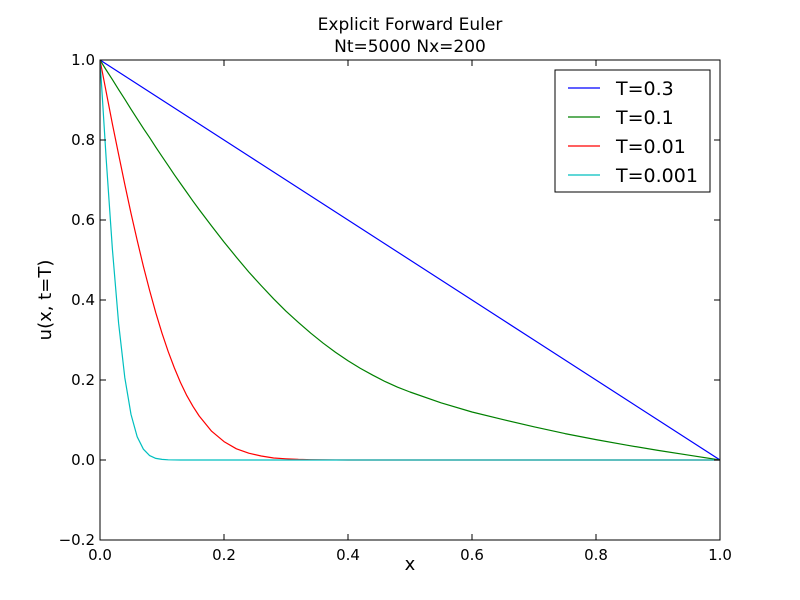 The height and width of the screenshot is (600, 800). What do you see at coordinates (650, 147) in the screenshot?
I see `legend-label-2: T=0.01` at bounding box center [650, 147].